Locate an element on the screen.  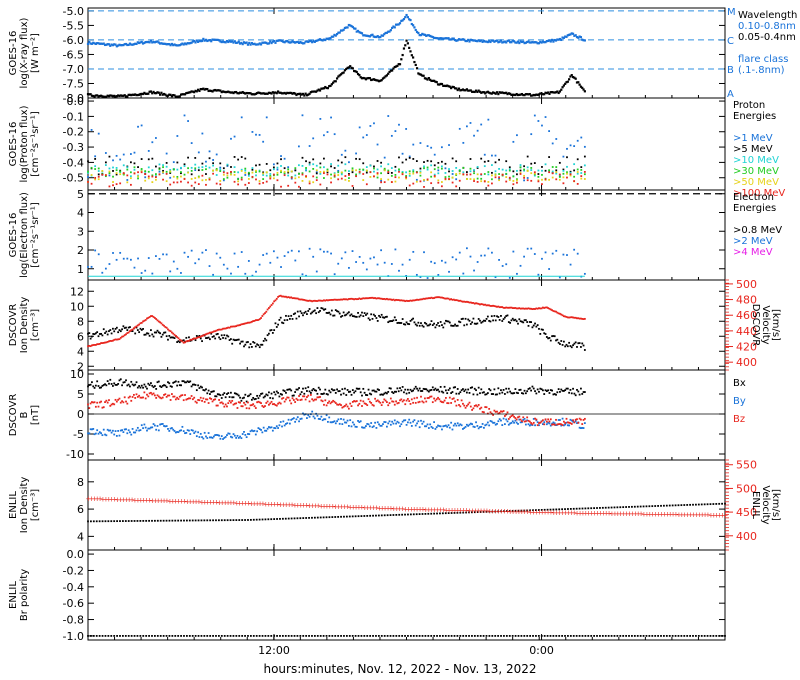
panel-2-legend-entry: >30 MeV is located at coordinates (756, 171).